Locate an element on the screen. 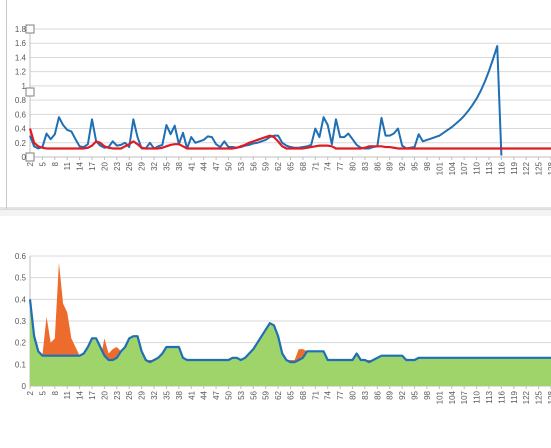 The width and height of the screenshot is (551, 448). y-tick-label: 0.5 is located at coordinates (21, 278).